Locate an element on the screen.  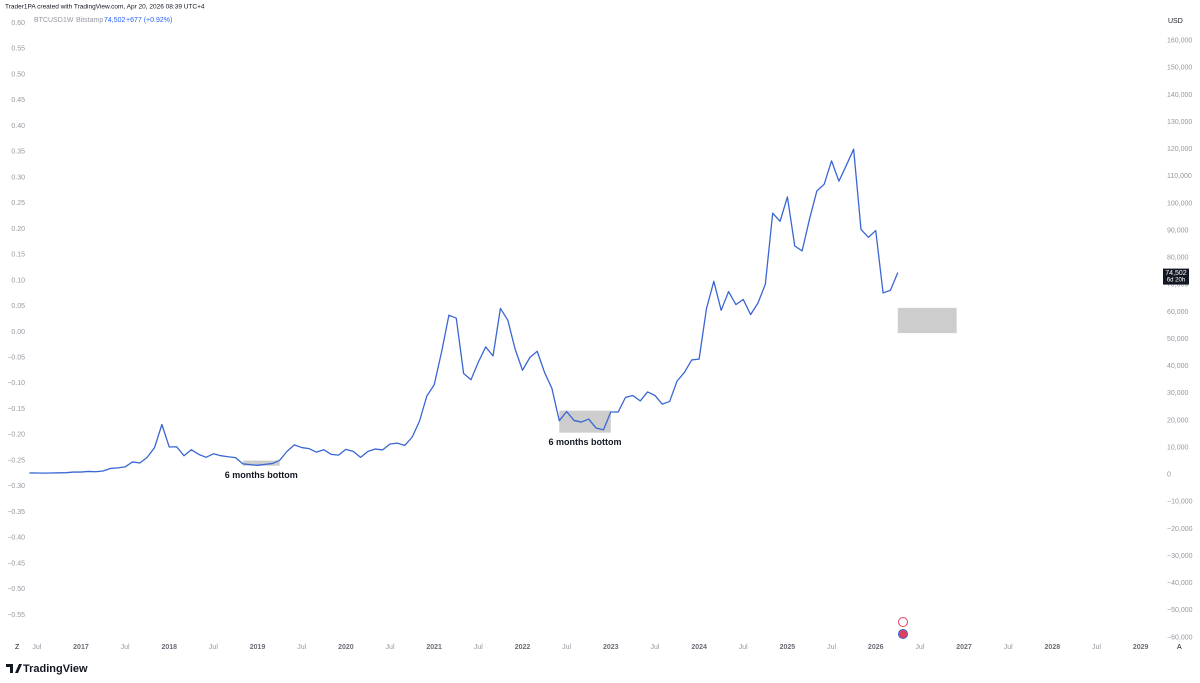
y-tick-label: 0 is located at coordinates (1169, 475).